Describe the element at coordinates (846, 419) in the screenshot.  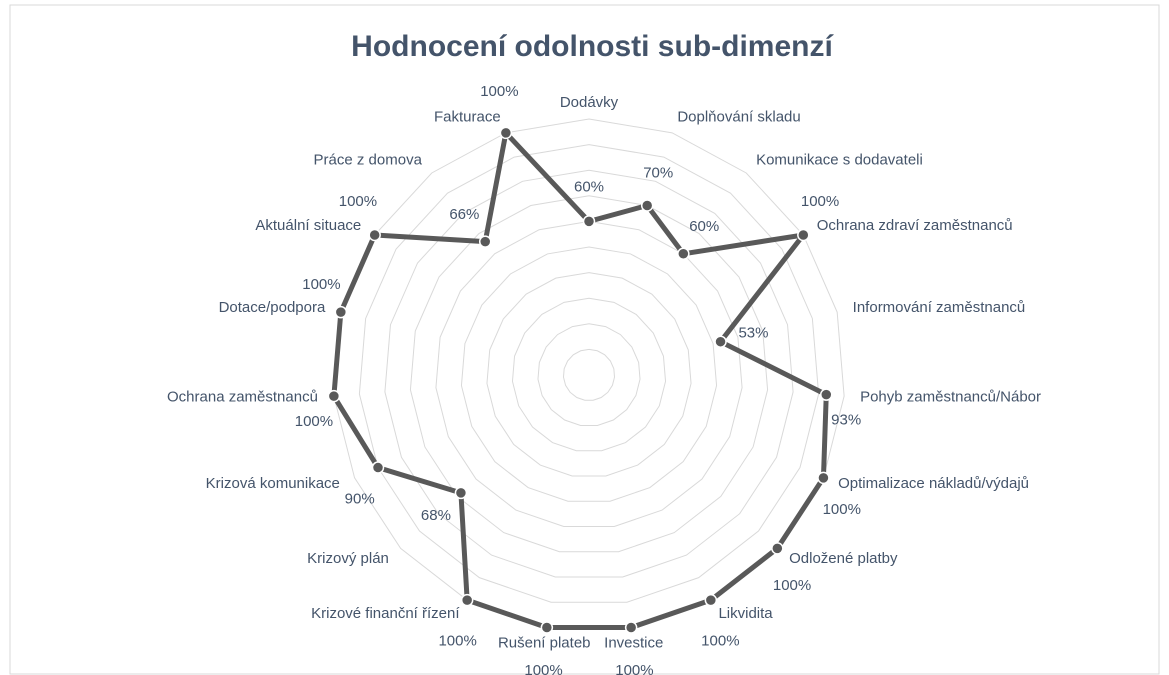
I see `value-label: 93%` at that location.